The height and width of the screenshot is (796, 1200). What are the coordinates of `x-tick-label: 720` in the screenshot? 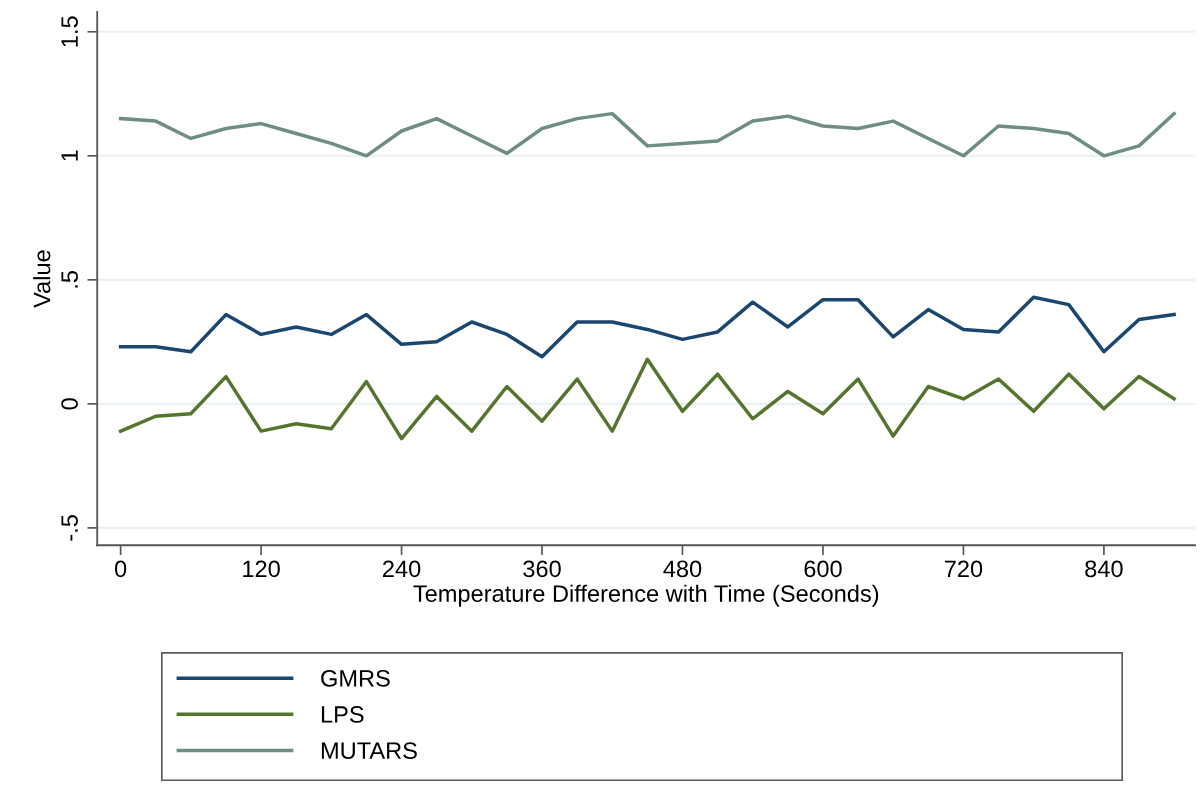 It's located at (963, 569).